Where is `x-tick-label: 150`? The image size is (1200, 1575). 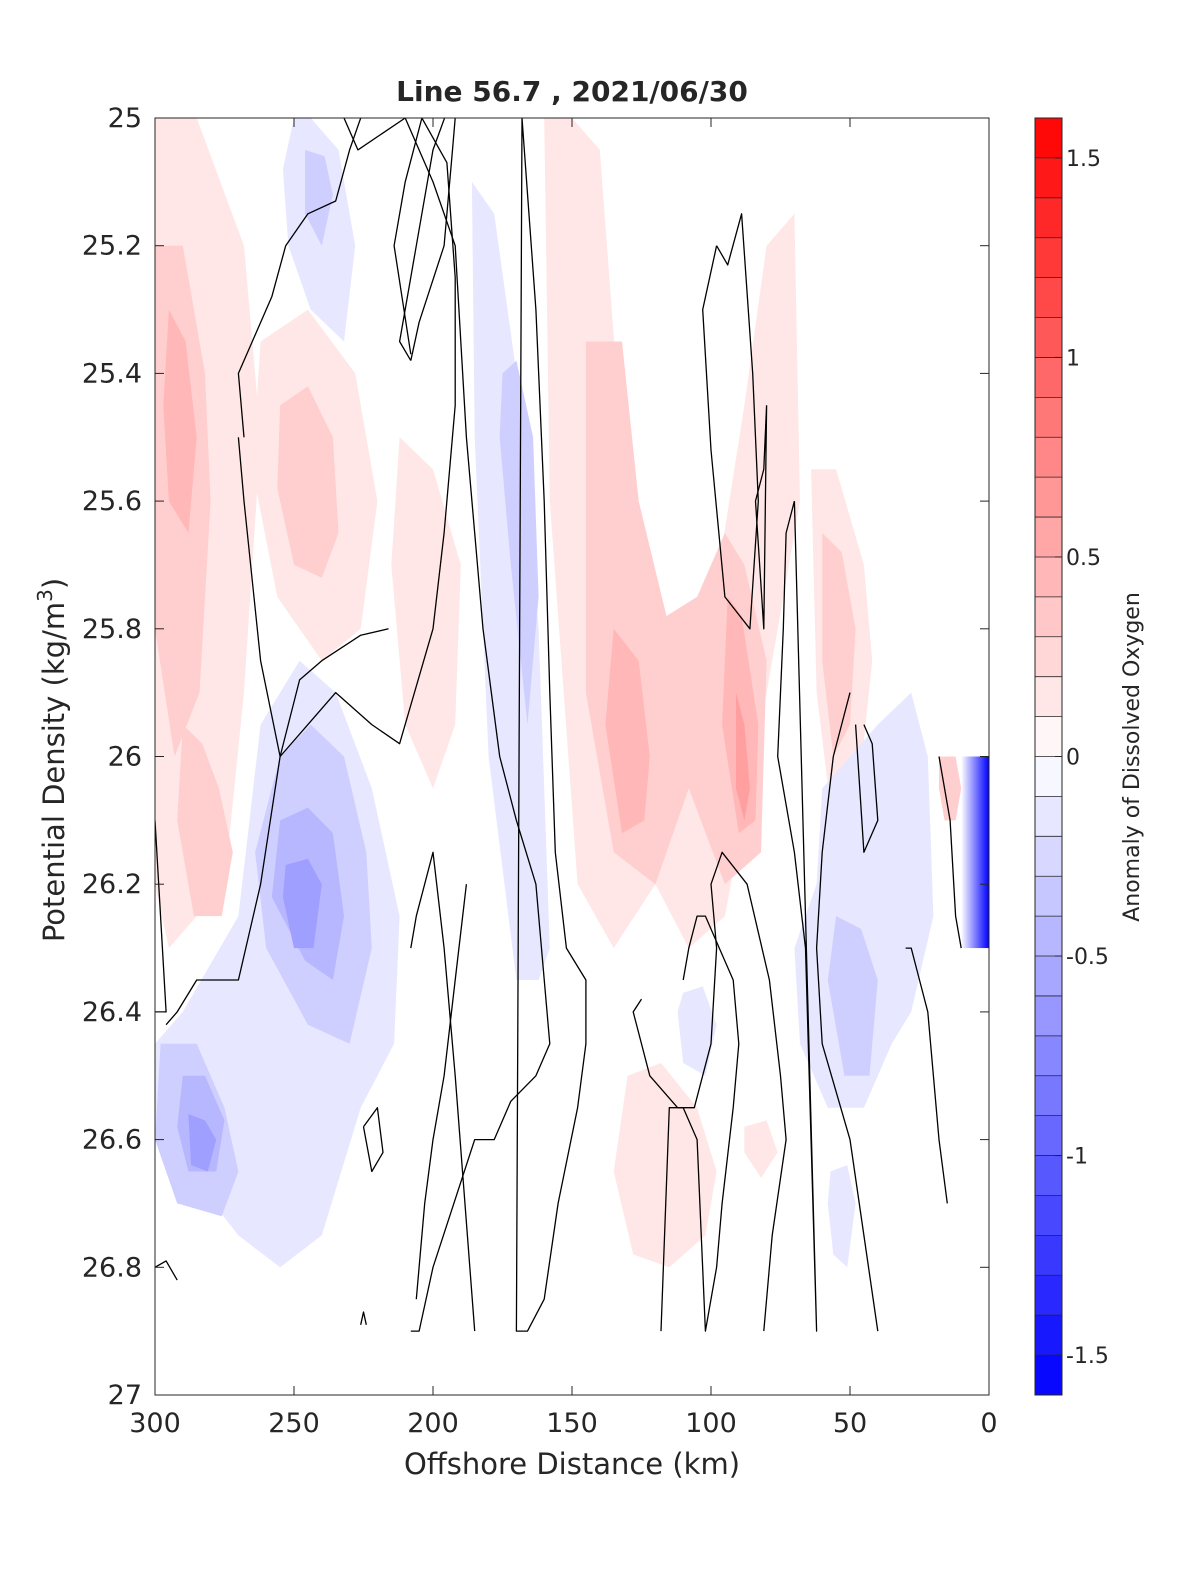 x-tick-label: 150 is located at coordinates (572, 1423).